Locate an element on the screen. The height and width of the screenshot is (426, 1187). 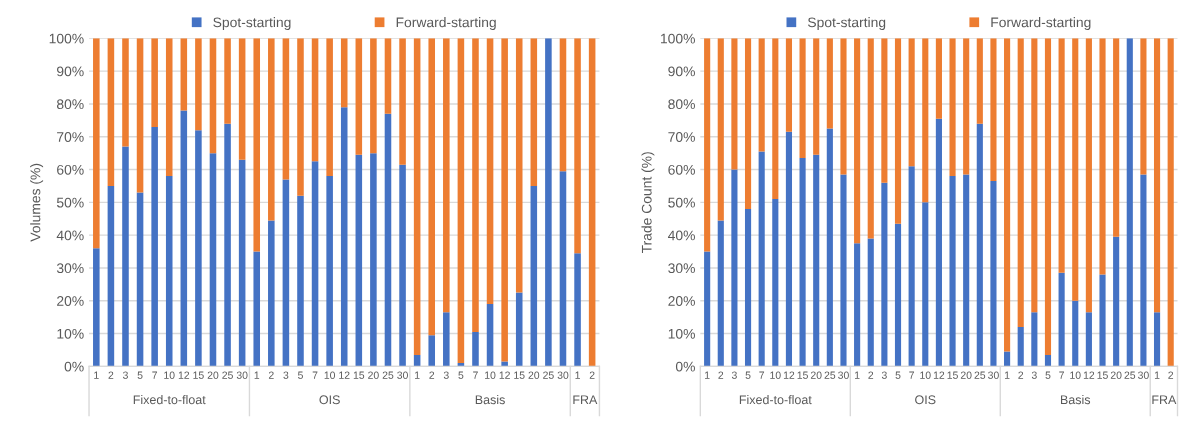
y-tick-label: 50% is located at coordinates (70, 202).